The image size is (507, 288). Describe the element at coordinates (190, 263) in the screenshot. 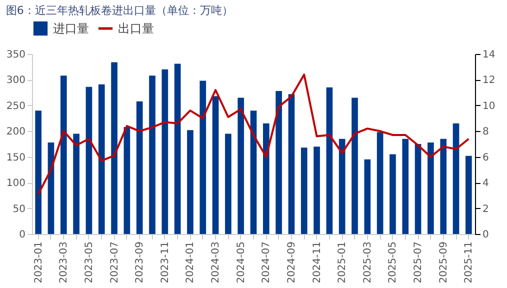

I see `x-tick-label: 2024-01` at that location.